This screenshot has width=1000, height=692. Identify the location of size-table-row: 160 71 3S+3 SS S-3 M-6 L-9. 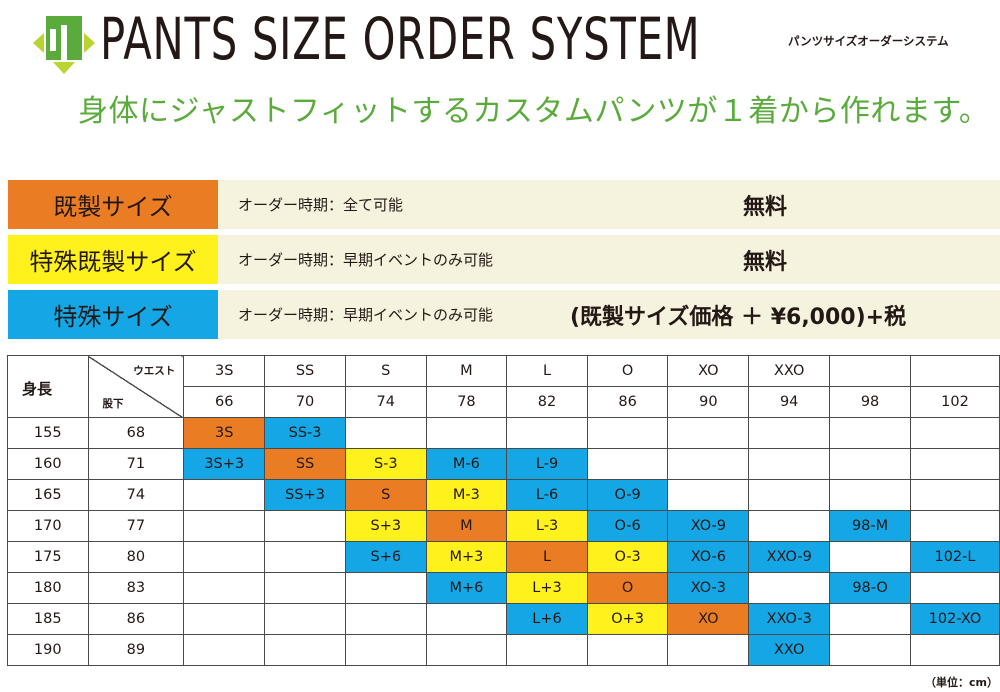
(503, 464).